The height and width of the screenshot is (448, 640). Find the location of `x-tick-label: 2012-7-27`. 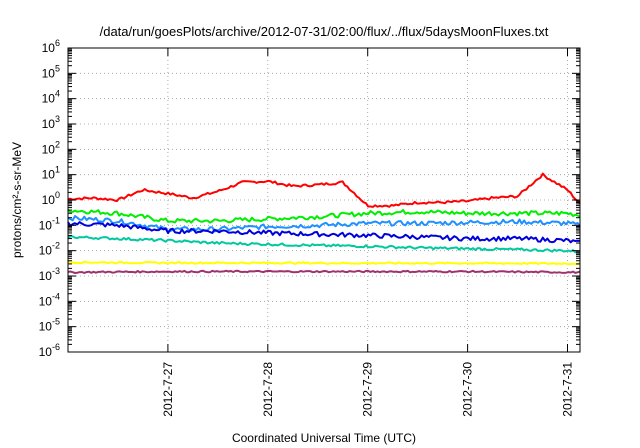

x-tick-label: 2012-7-27 is located at coordinates (168, 389).